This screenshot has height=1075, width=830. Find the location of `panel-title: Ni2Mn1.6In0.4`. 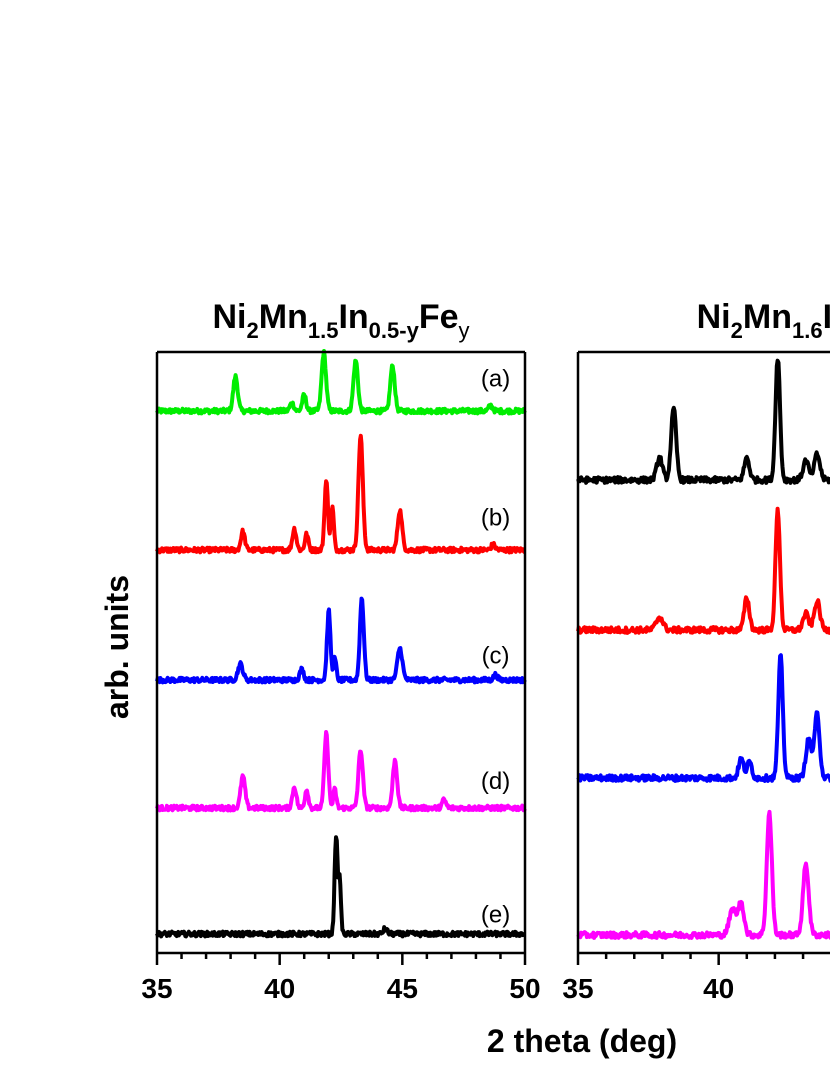

panel-title: Ni2Mn1.6In0.4 is located at coordinates (763, 320).